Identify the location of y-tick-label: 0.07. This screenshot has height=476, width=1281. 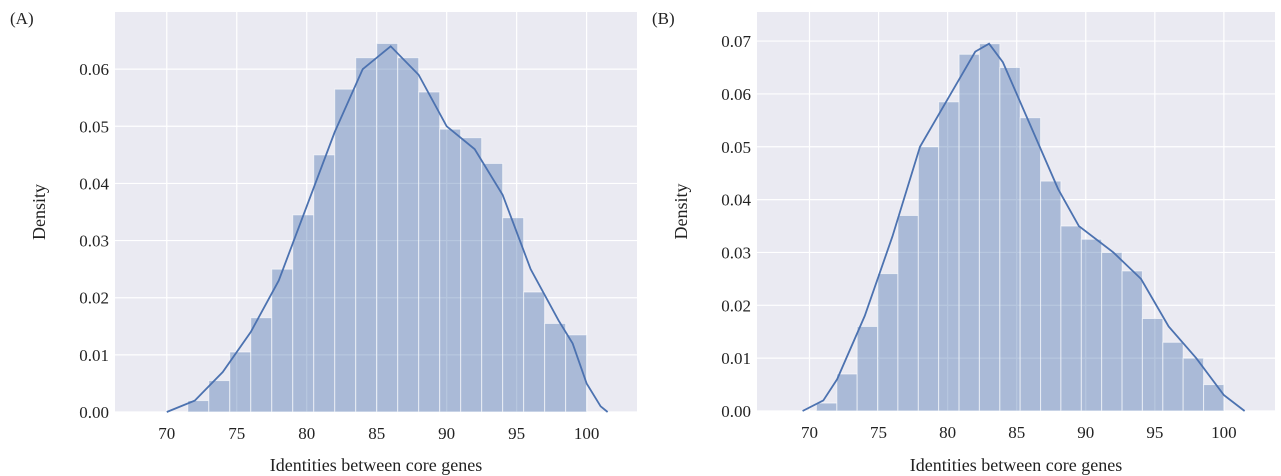
(736, 41).